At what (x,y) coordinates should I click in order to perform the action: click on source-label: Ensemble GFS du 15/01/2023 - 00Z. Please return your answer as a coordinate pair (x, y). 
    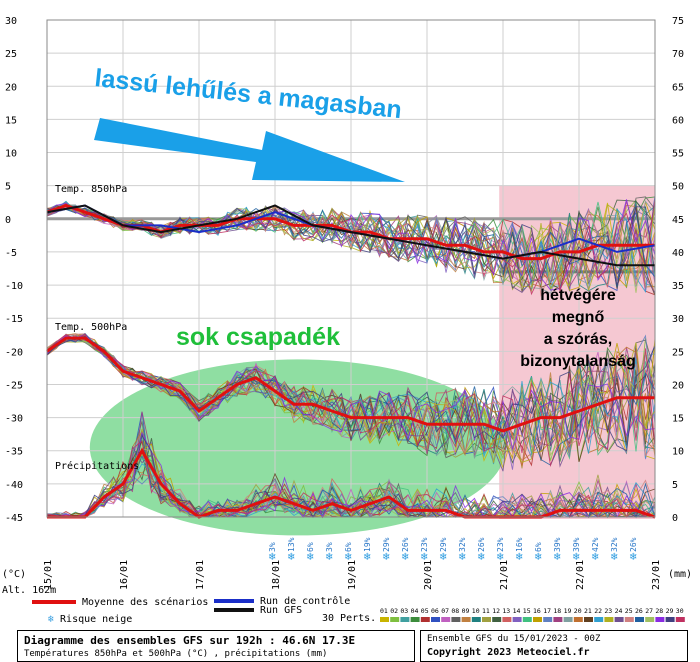
    Looking at the image, I should click on (514, 639).